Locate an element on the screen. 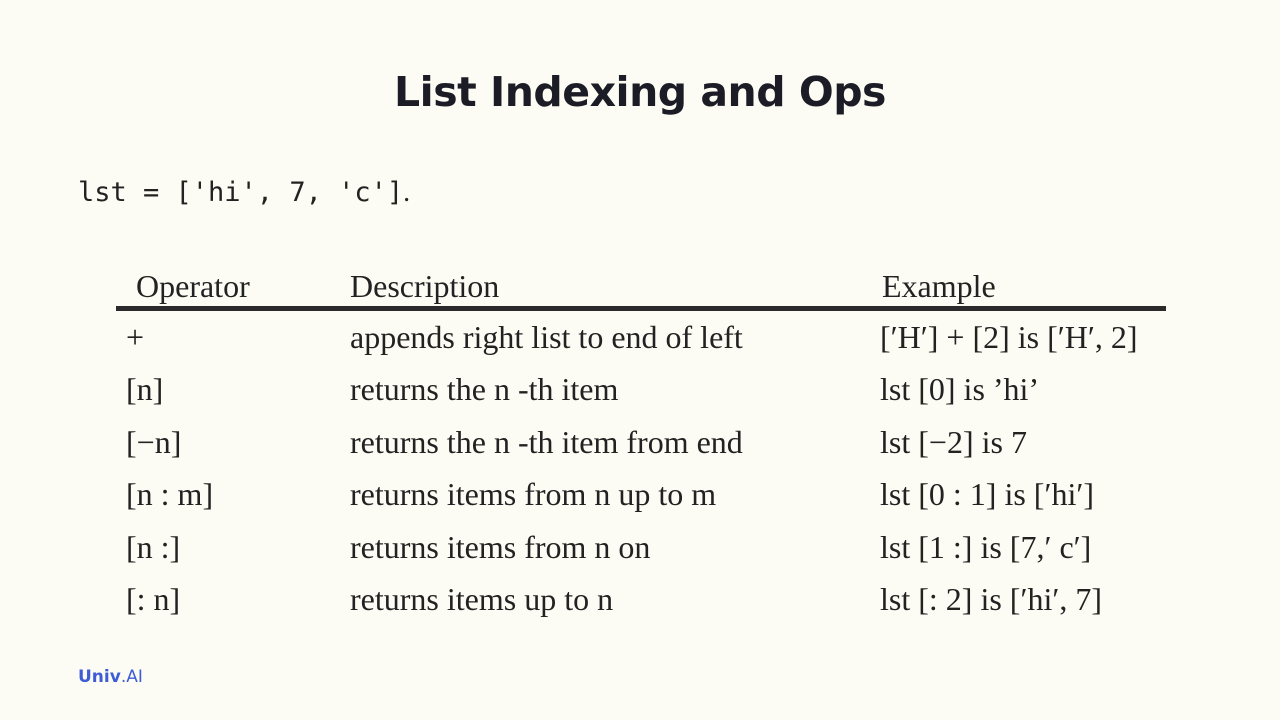  logo-text-bold: Univ is located at coordinates (99, 677).